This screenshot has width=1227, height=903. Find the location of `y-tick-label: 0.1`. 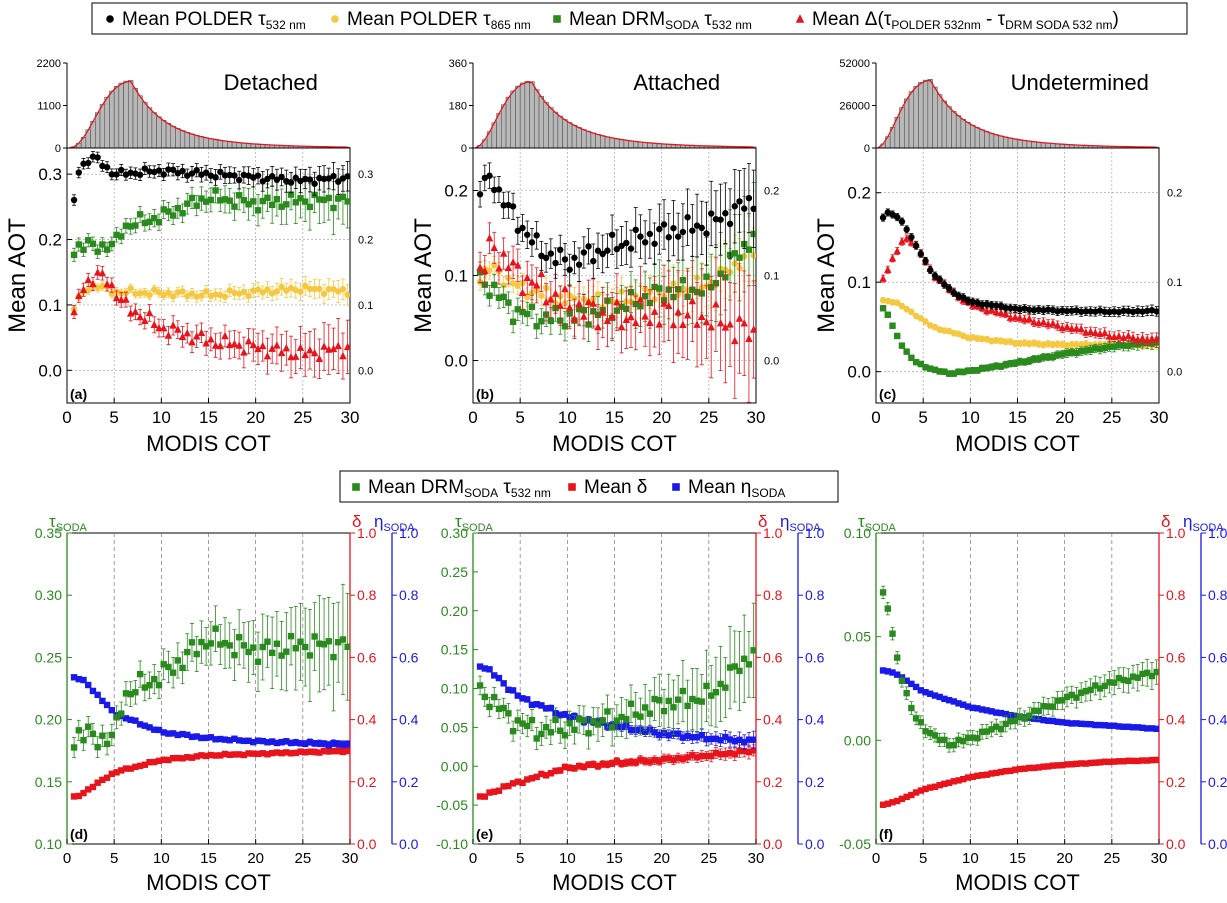

y-tick-label: 0.1 is located at coordinates (50, 305).